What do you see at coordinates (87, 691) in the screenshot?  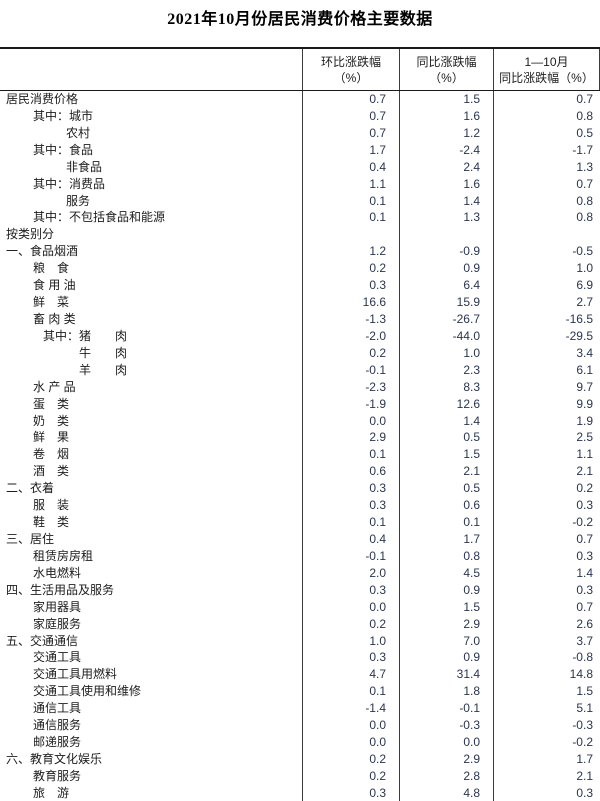 I see `row-label: 交通工具使用和维修` at bounding box center [87, 691].